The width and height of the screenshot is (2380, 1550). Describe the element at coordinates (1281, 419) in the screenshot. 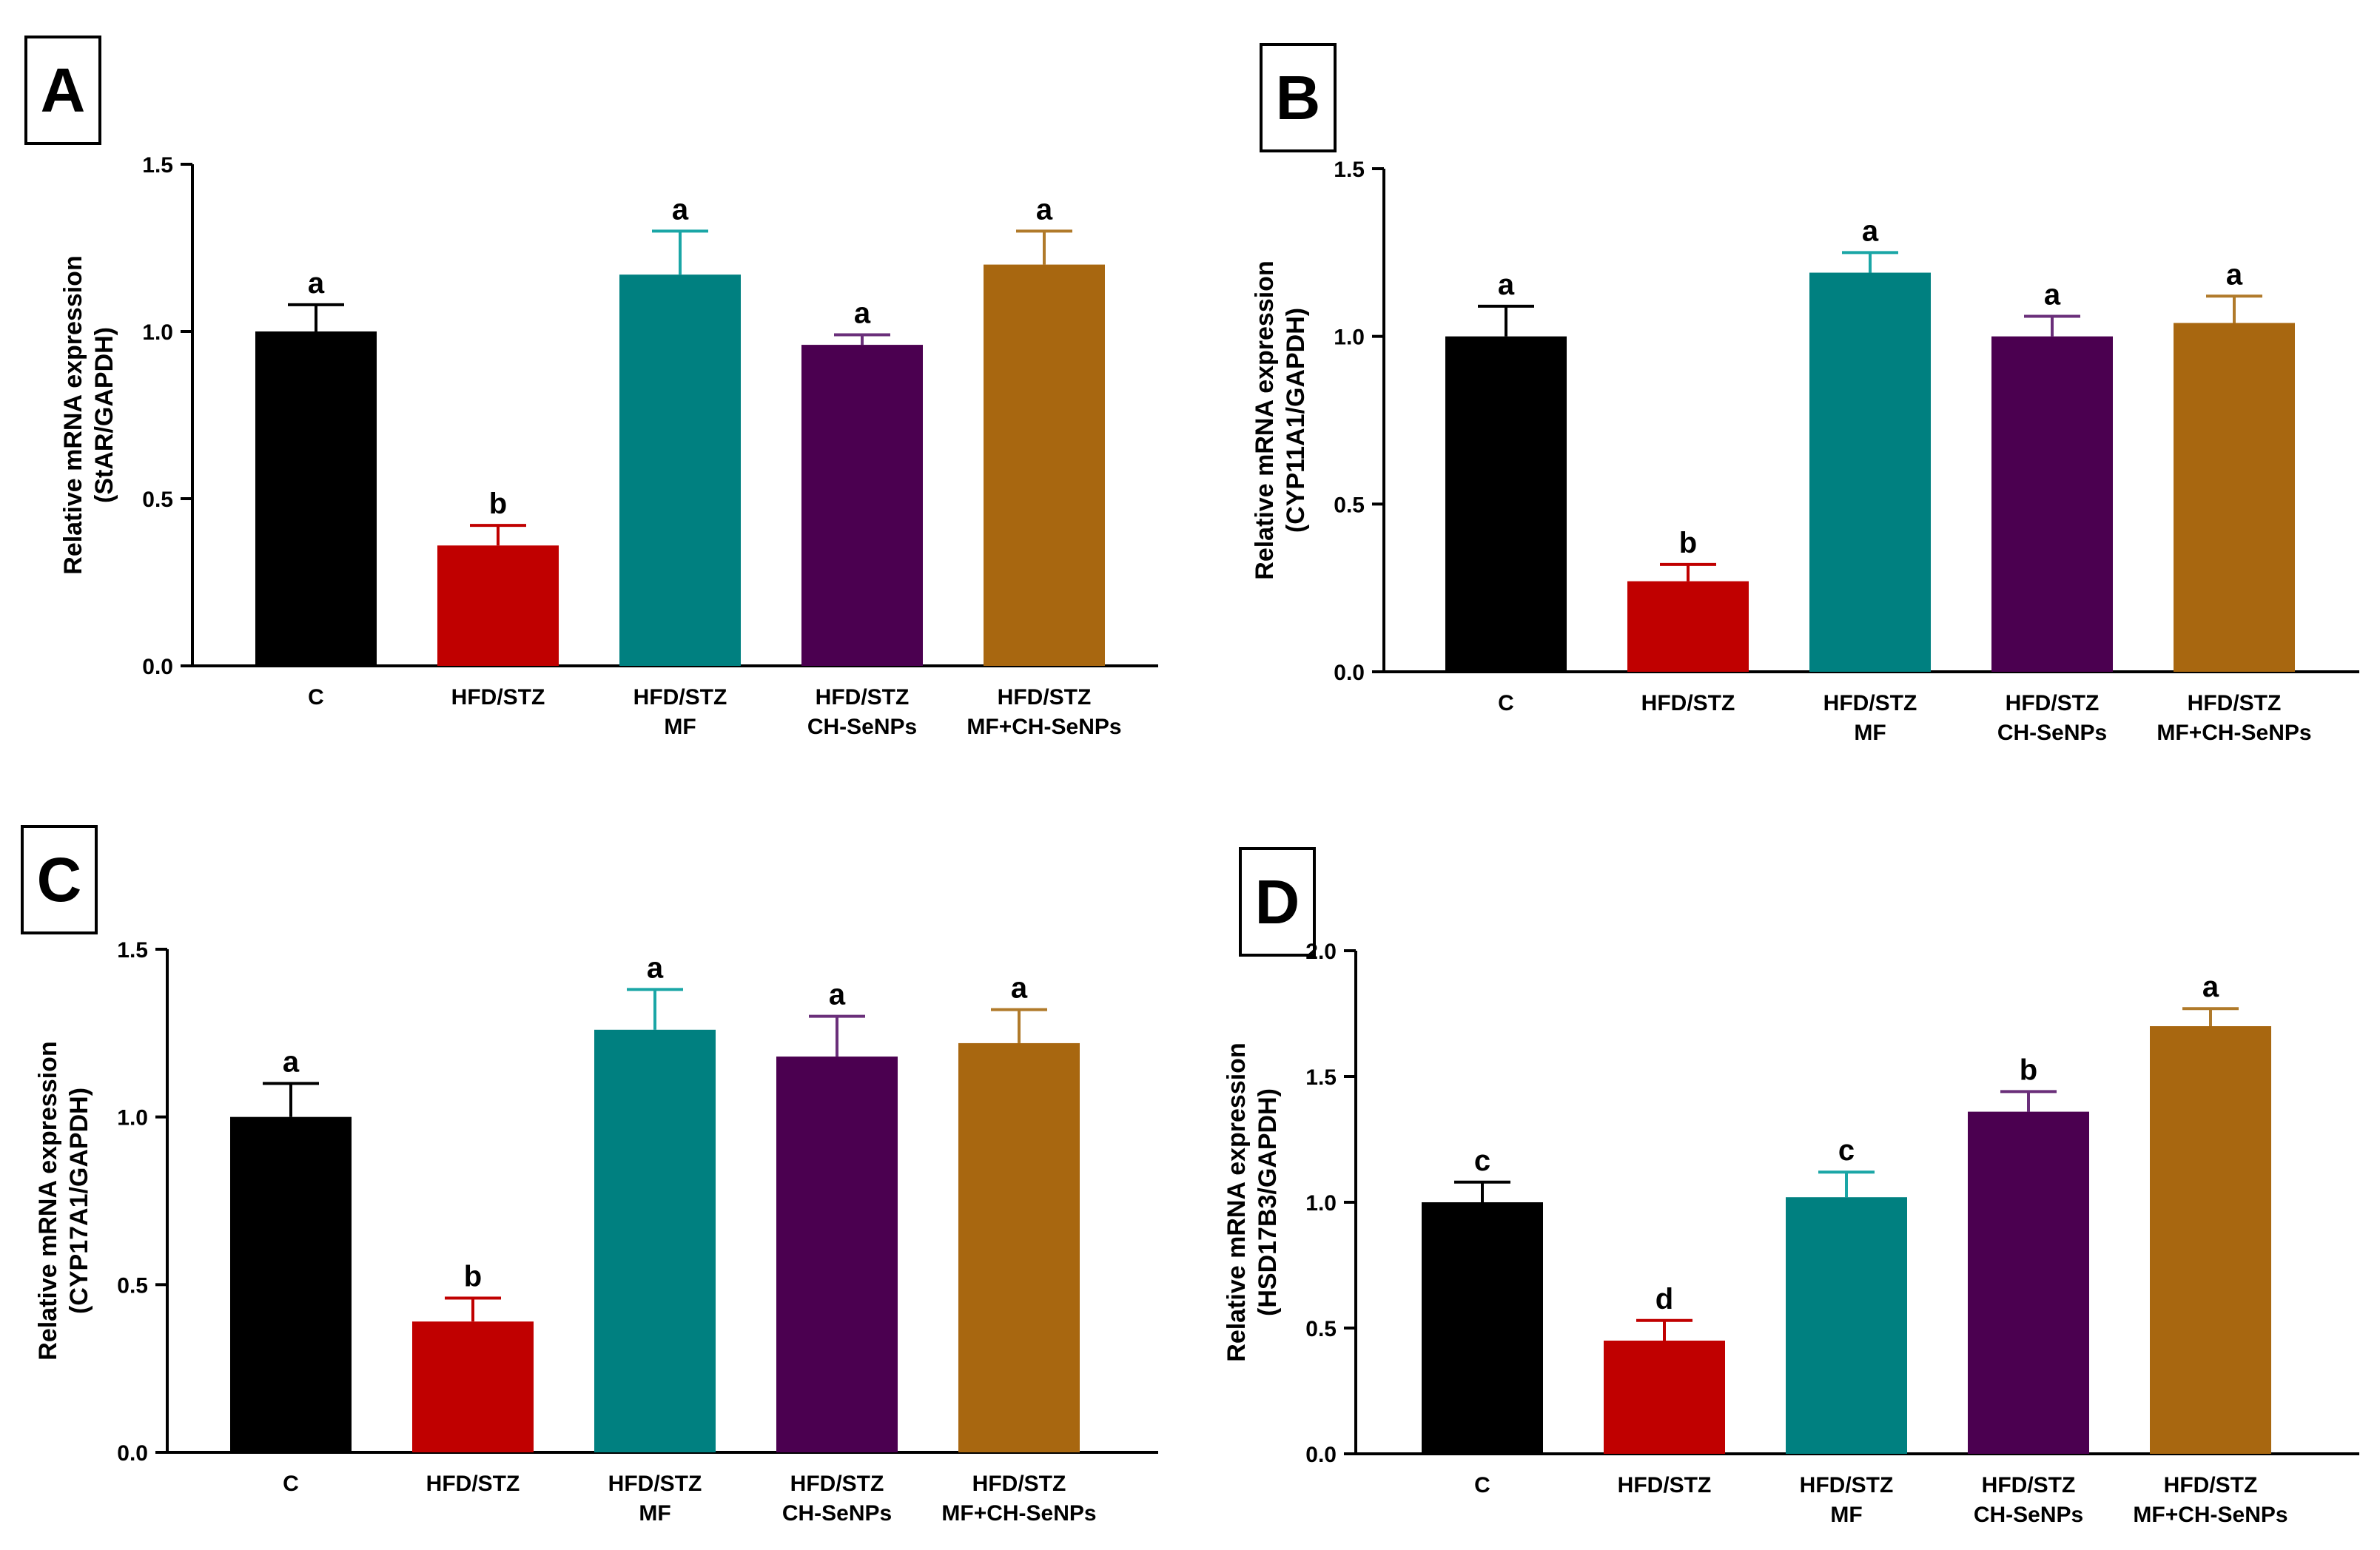

I see `y-axis-label: Relative mRNA expression (CYP11A1/GAPDH)` at that location.